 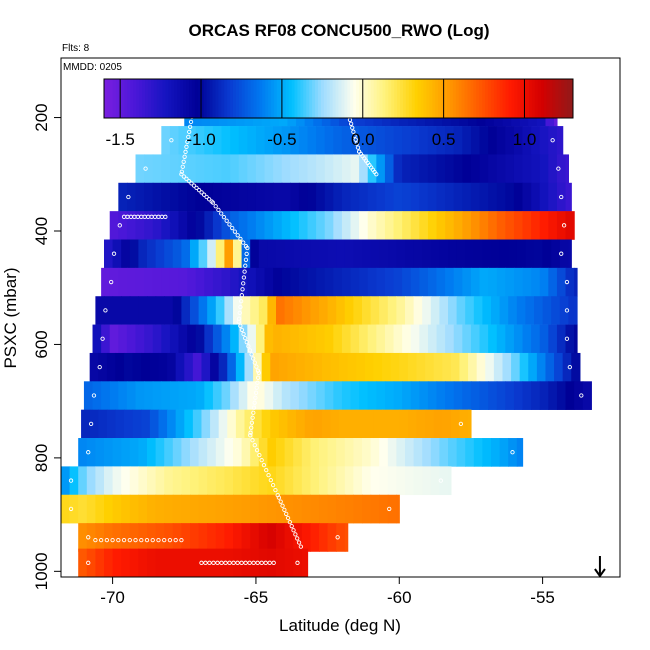 I want to click on y-tick-label: 600, so click(x=41, y=344).